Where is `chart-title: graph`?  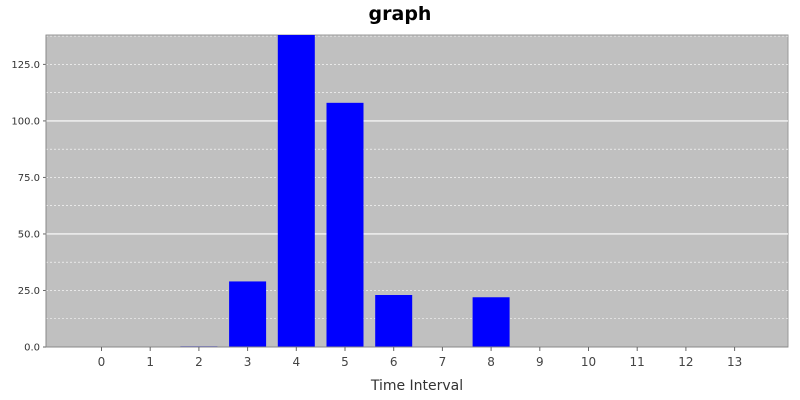
chart-title: graph is located at coordinates (400, 14).